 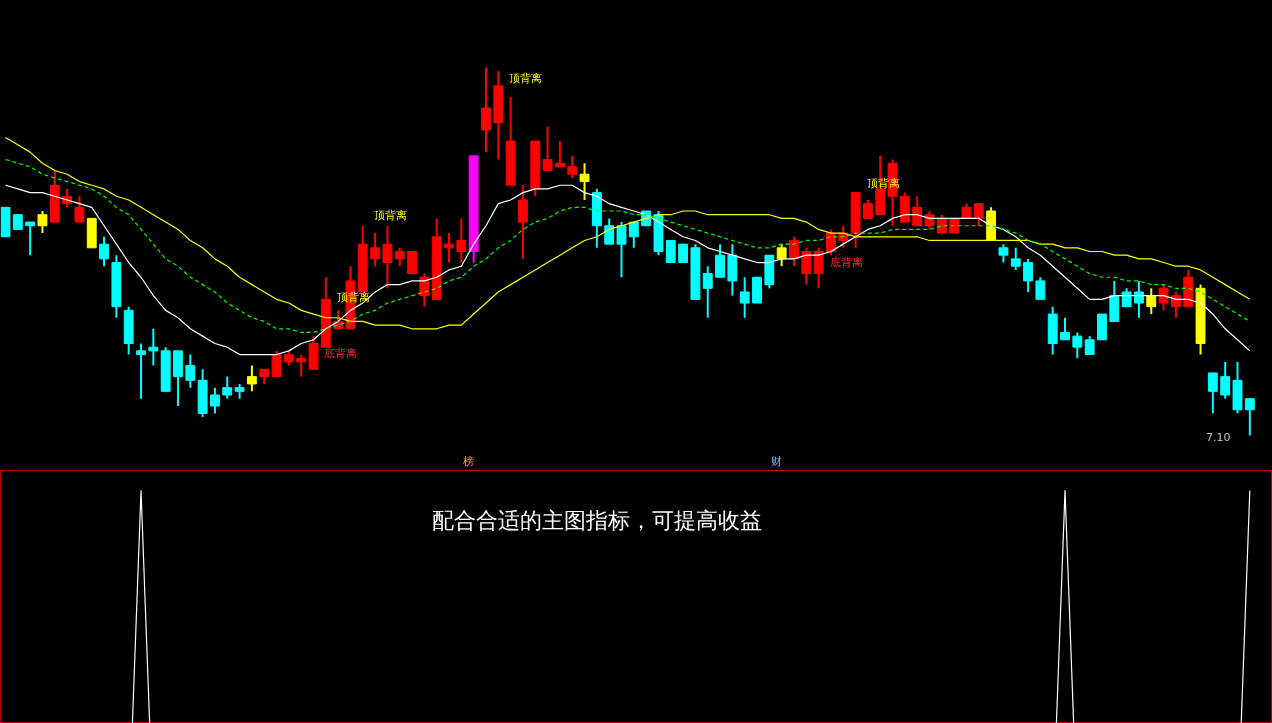 I want to click on annotation: 7.10, so click(x=1218, y=437).